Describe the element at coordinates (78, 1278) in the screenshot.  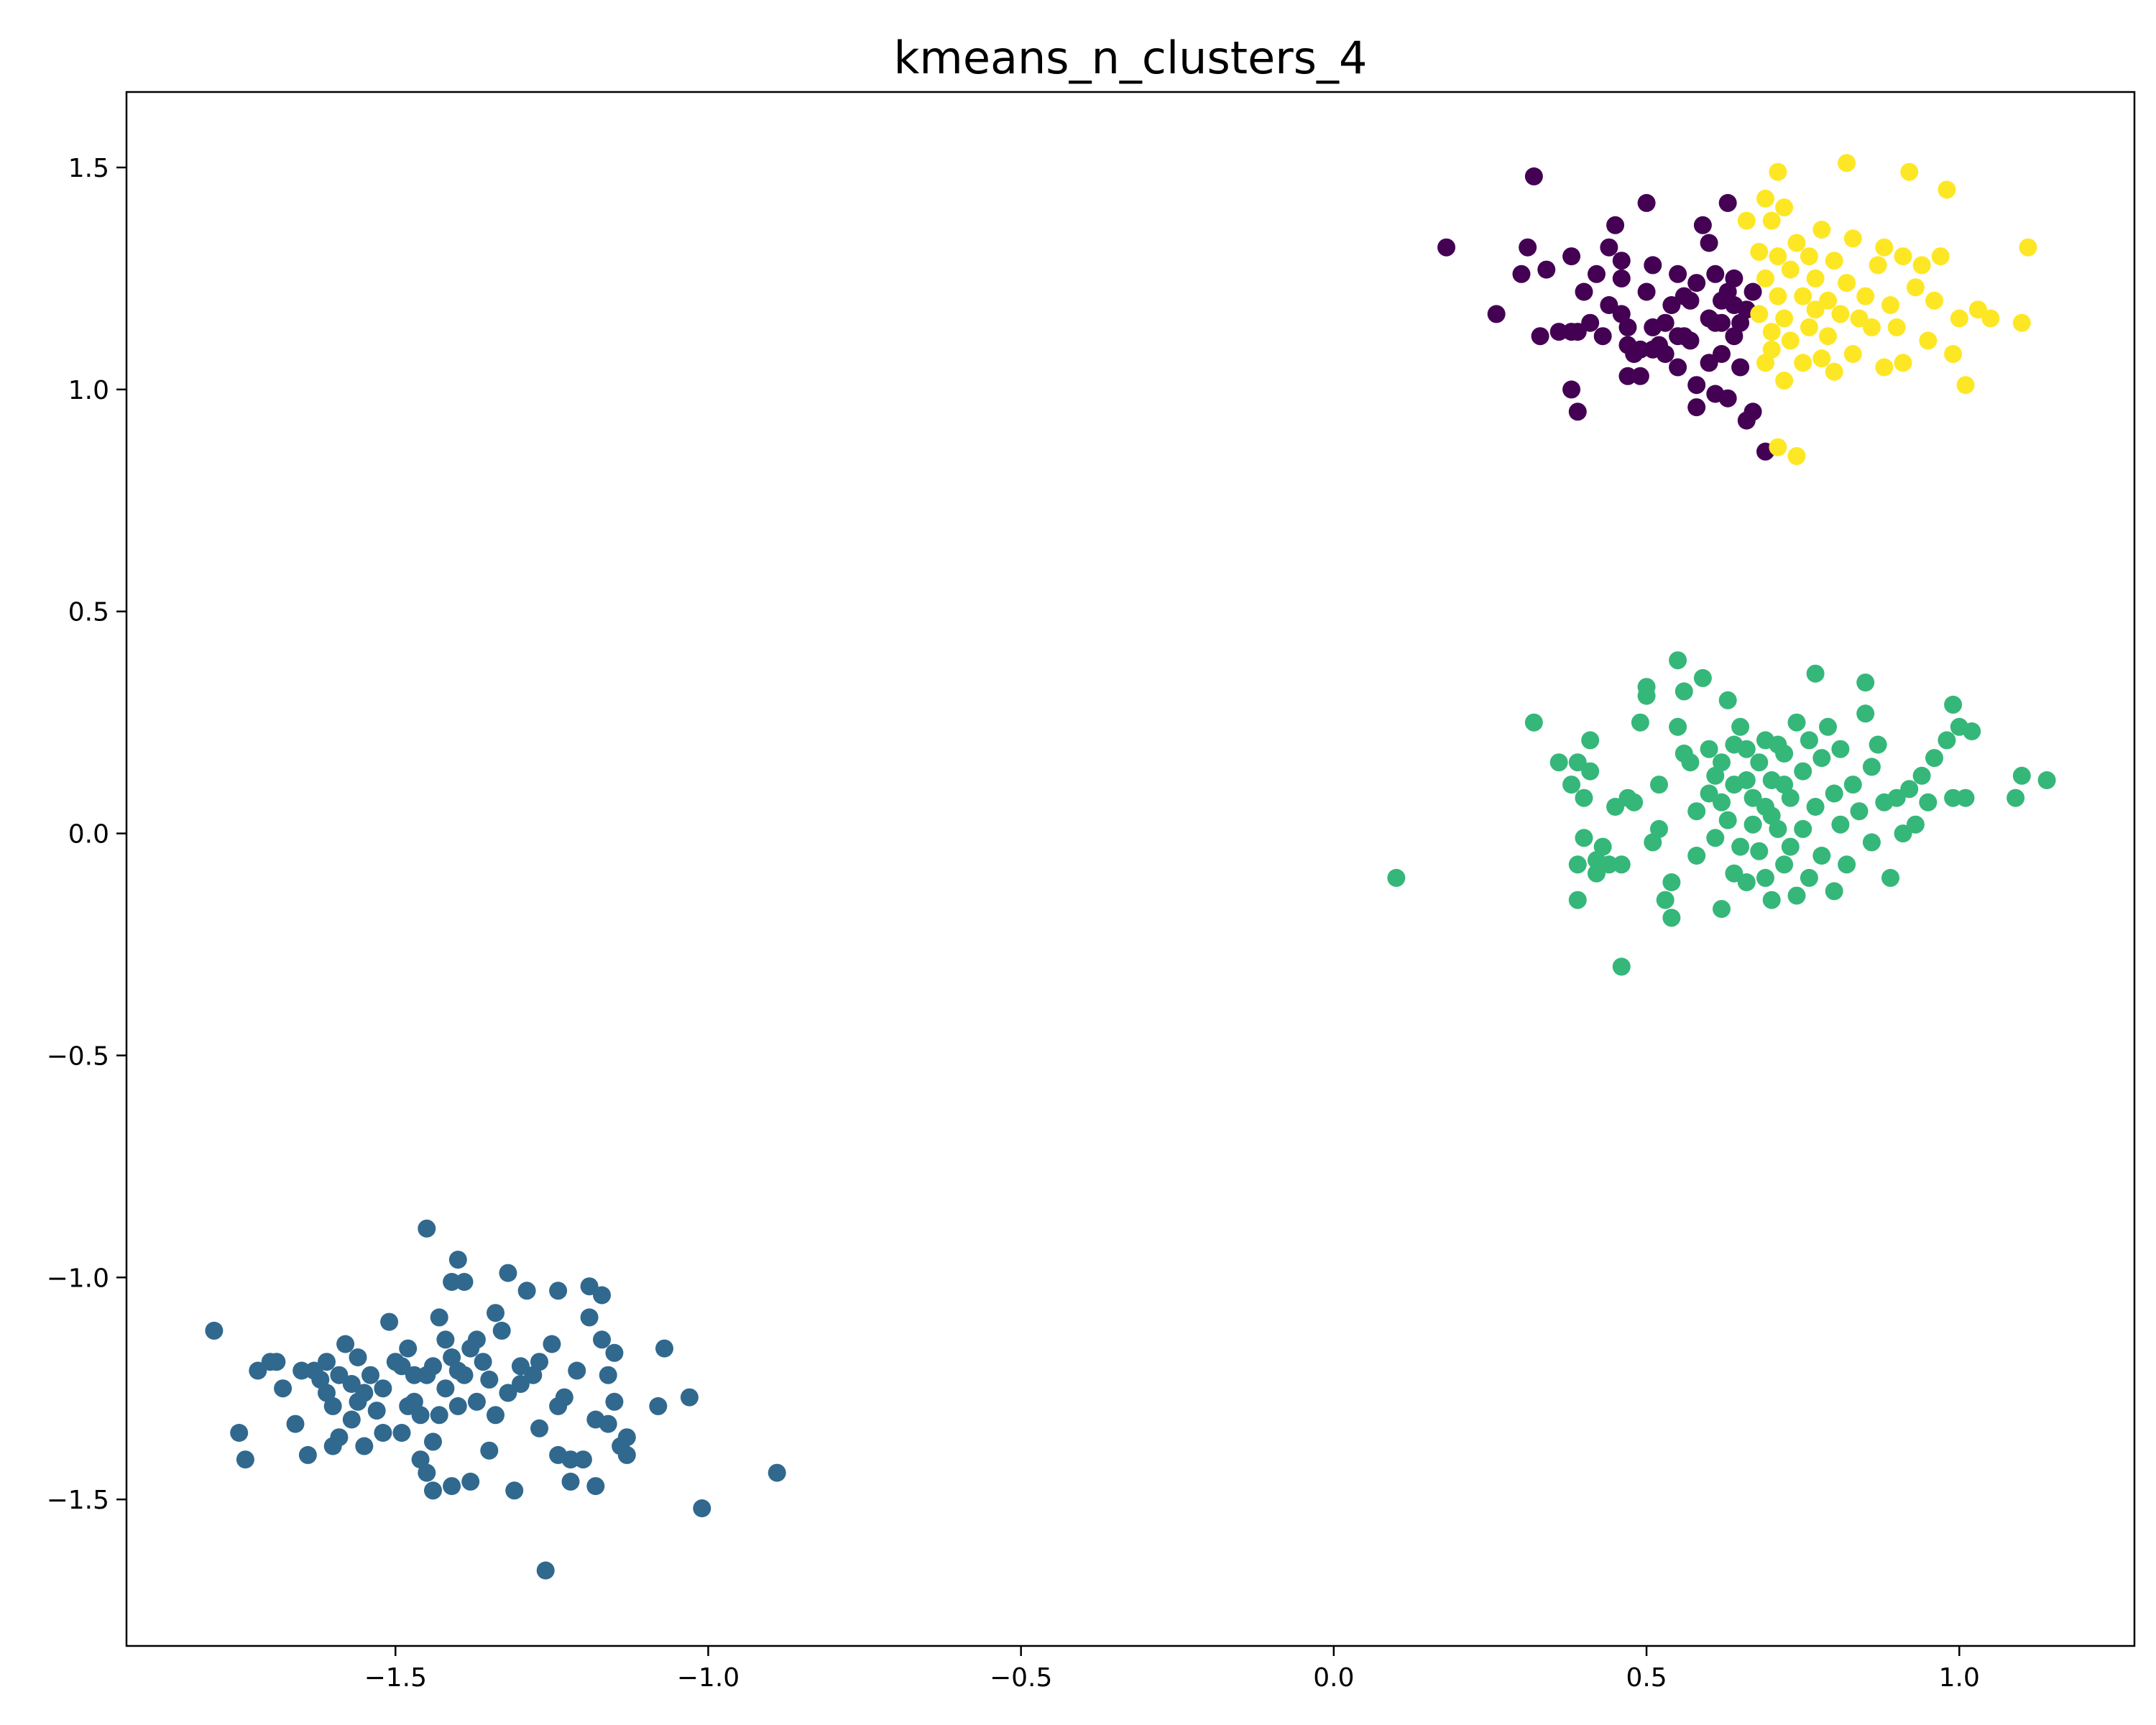
I see `y-tick-label: −1.0` at that location.